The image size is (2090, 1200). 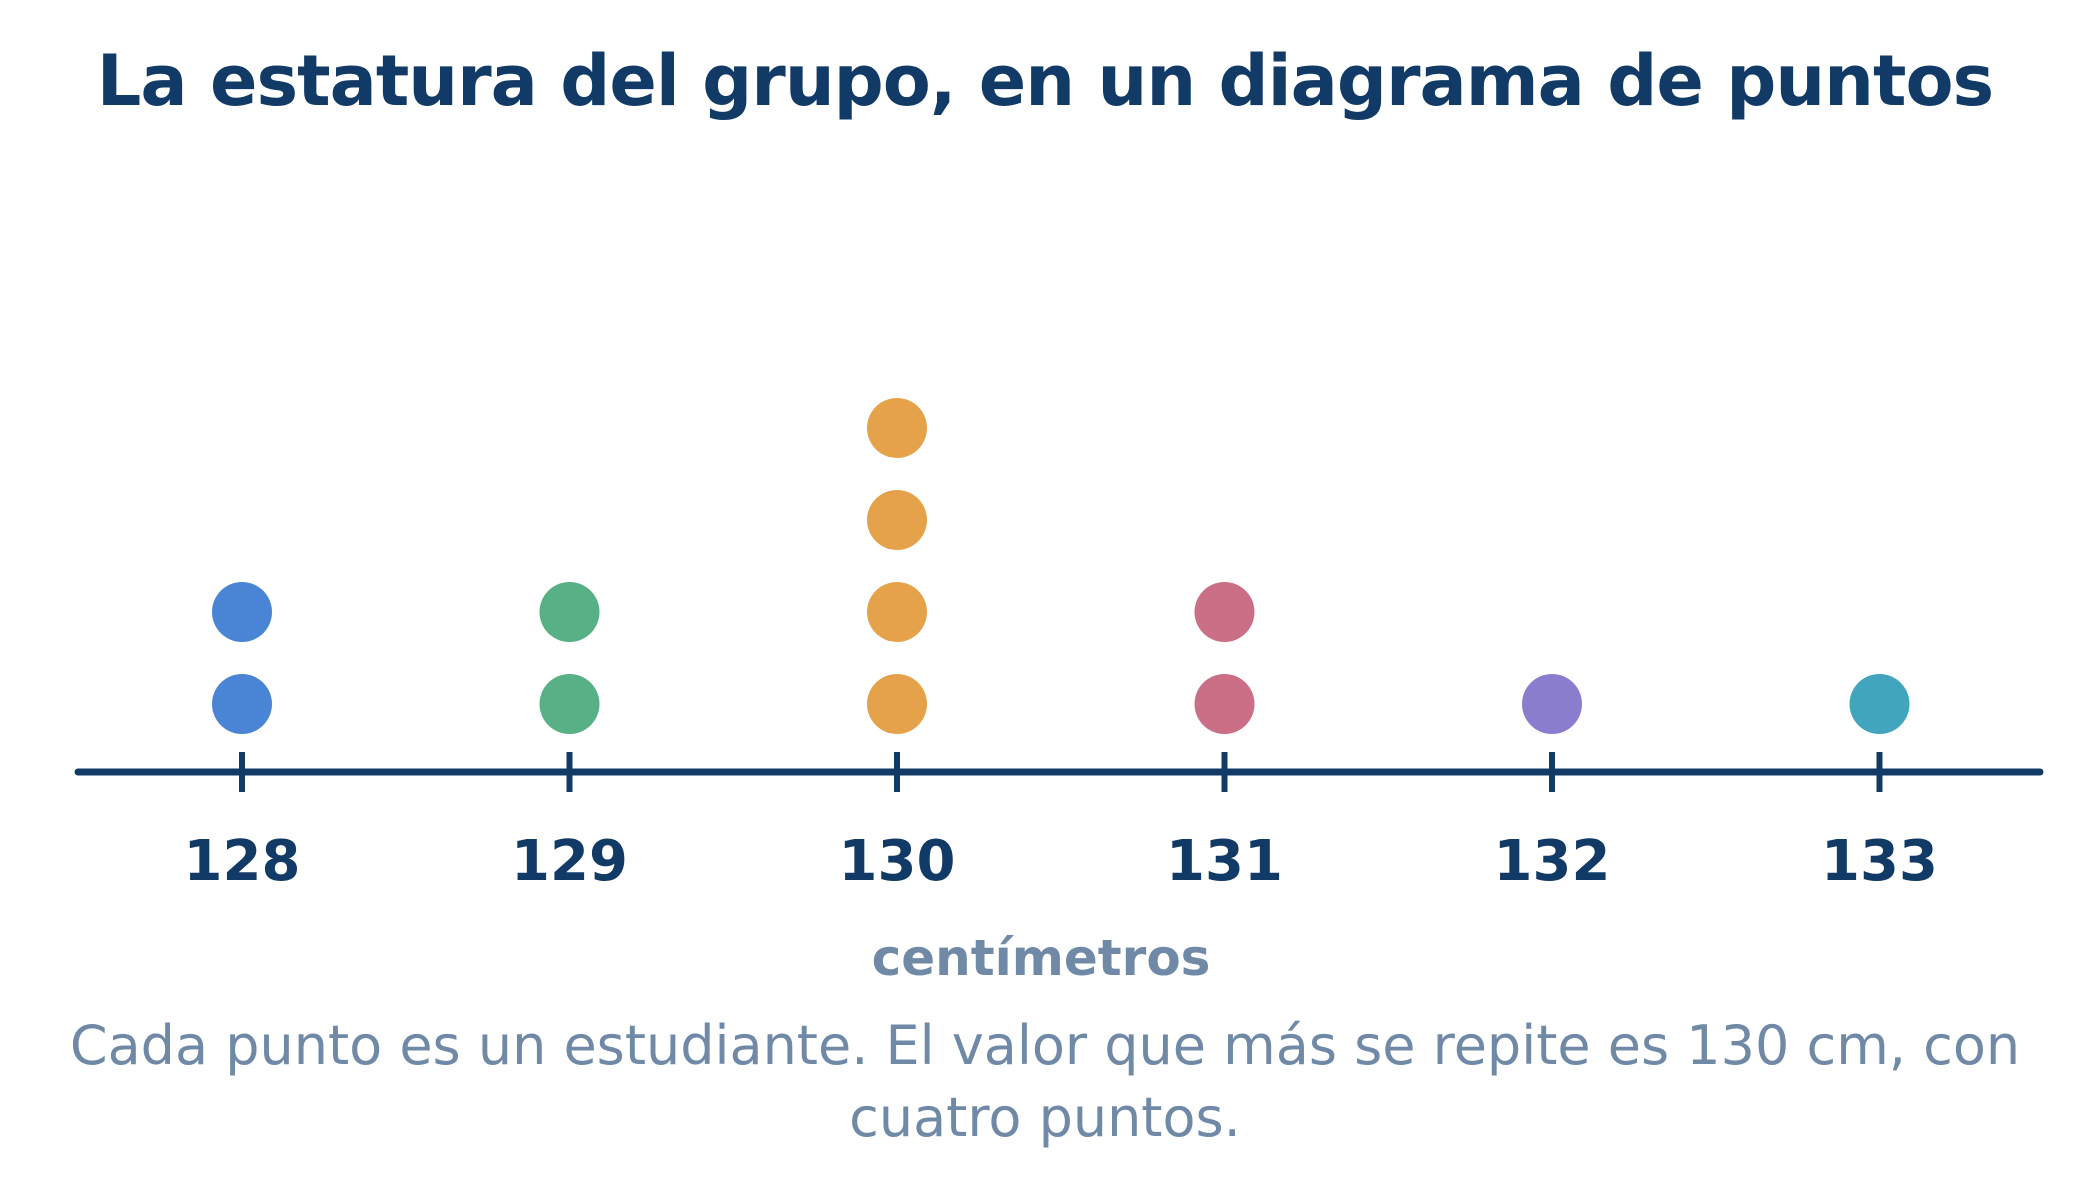 What do you see at coordinates (242, 861) in the screenshot?
I see `x-tick-label: 128` at bounding box center [242, 861].